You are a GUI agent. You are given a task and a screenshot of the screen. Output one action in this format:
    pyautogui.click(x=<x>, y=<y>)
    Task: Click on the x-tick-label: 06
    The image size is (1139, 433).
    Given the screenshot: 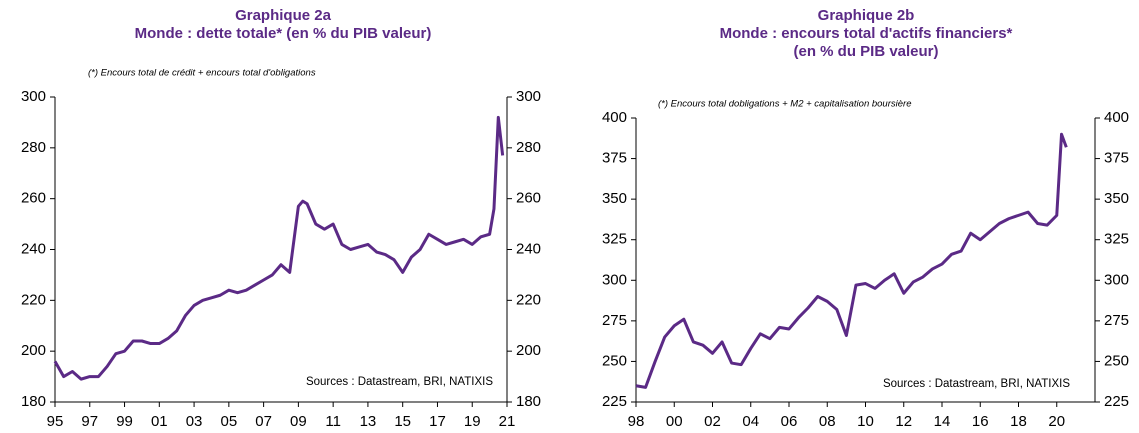 What is the action you would take?
    pyautogui.click(x=789, y=421)
    